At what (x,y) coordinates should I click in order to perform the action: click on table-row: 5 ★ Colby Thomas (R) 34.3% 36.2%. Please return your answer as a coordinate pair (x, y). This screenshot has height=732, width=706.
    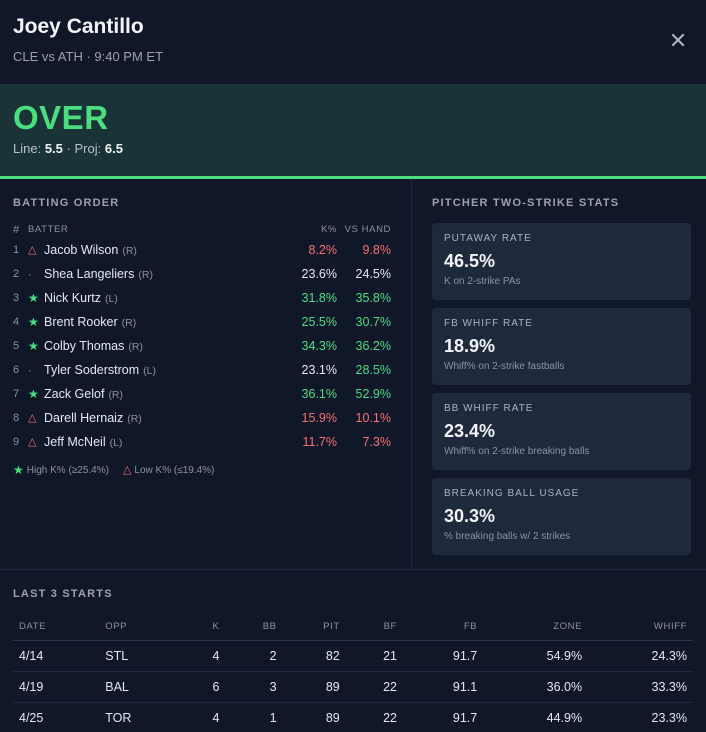
    Looking at the image, I should click on (202, 346).